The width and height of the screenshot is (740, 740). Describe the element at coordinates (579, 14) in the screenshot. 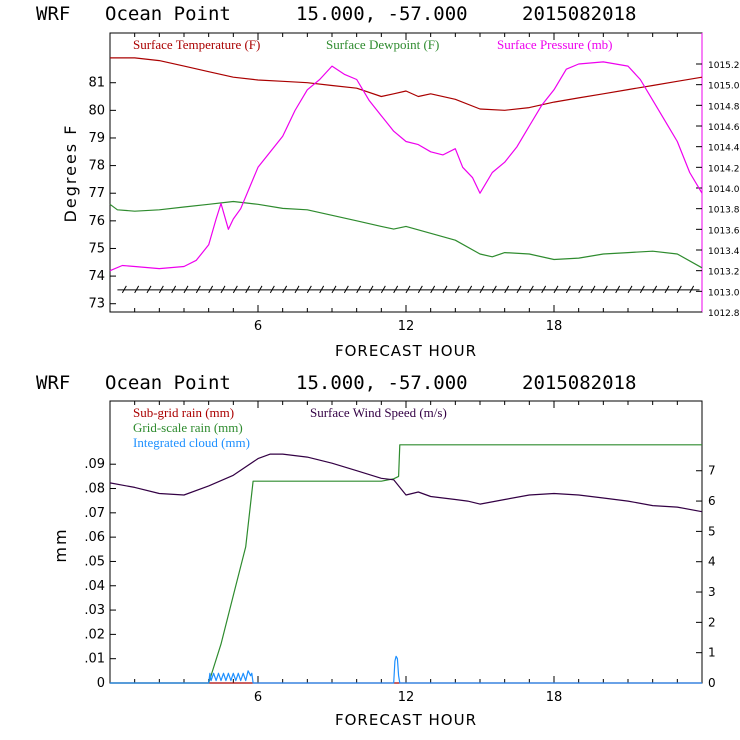

I see `panel1-title-run: 2015082018` at that location.